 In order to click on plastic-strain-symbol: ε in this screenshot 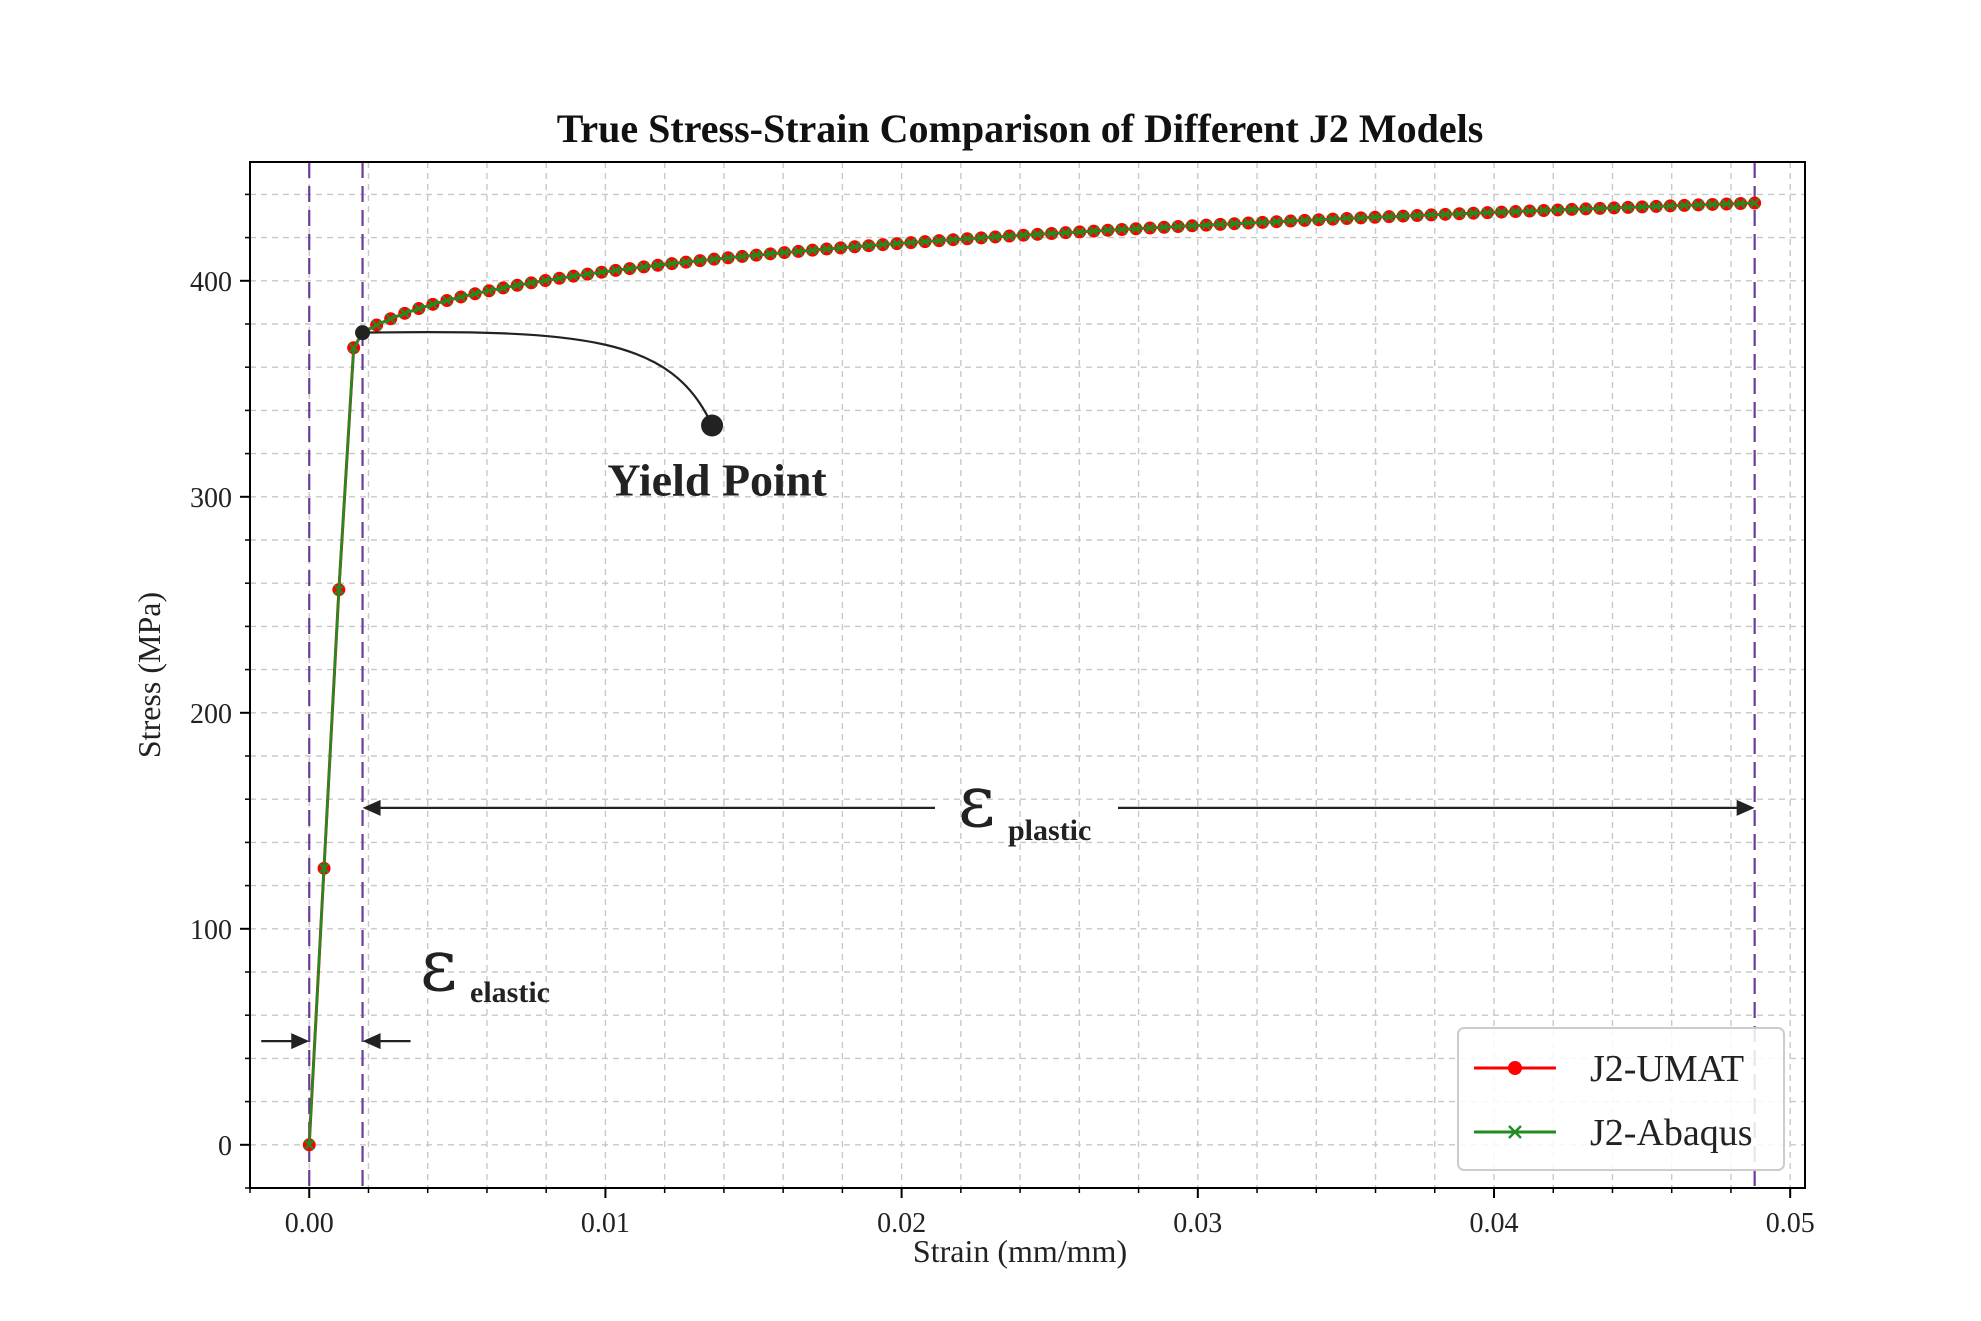, I will do `click(976, 801)`.